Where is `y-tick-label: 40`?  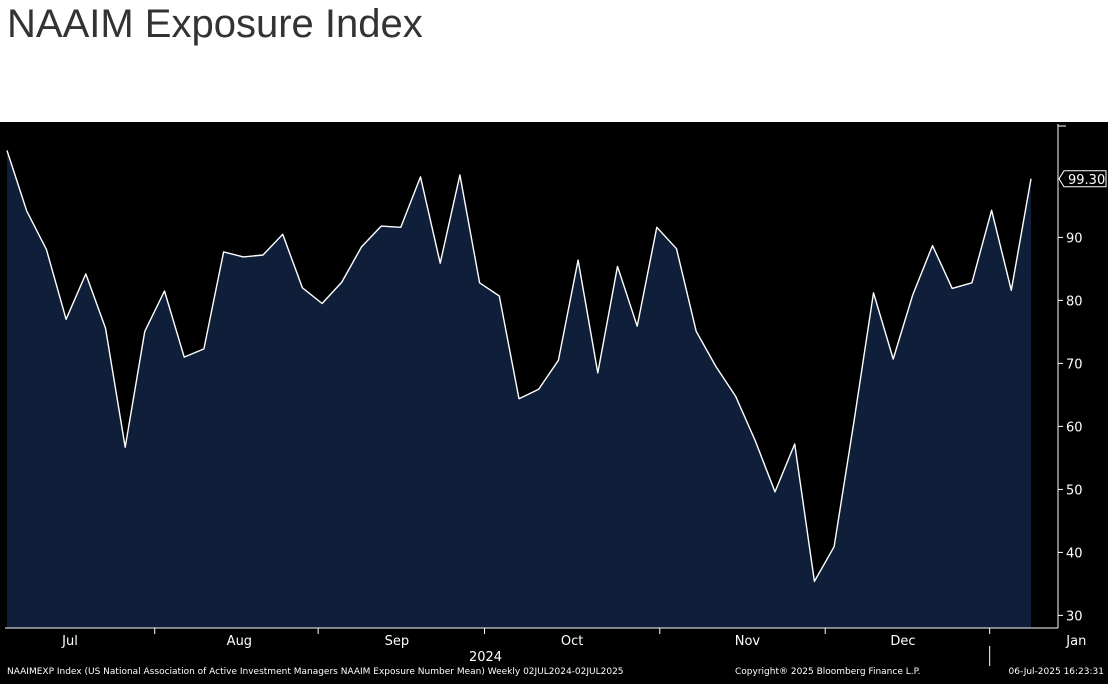 y-tick-label: 40 is located at coordinates (1074, 553).